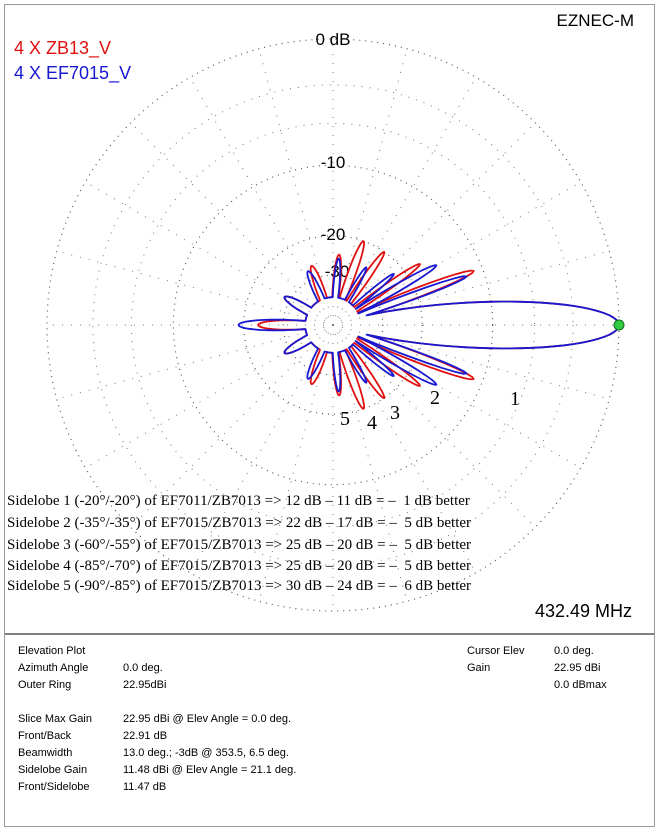 The height and width of the screenshot is (831, 660). I want to click on info-key: Front/Back, so click(45, 736).